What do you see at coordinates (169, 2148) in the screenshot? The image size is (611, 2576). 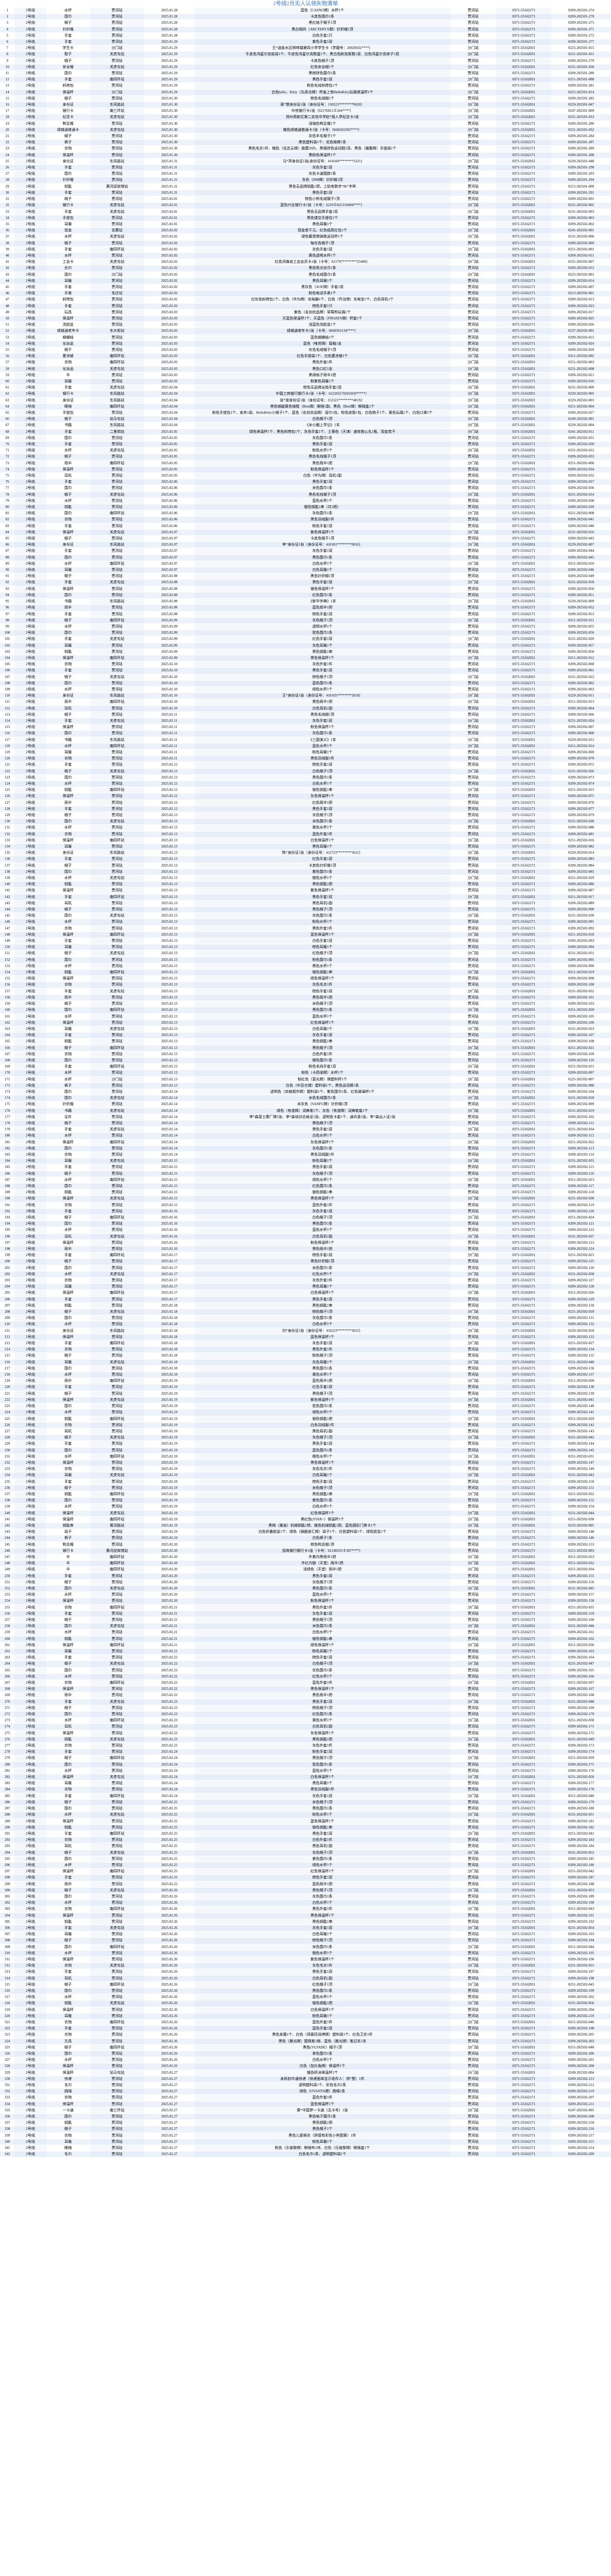 I see `cell-found-date: 2025.02.27` at bounding box center [169, 2148].